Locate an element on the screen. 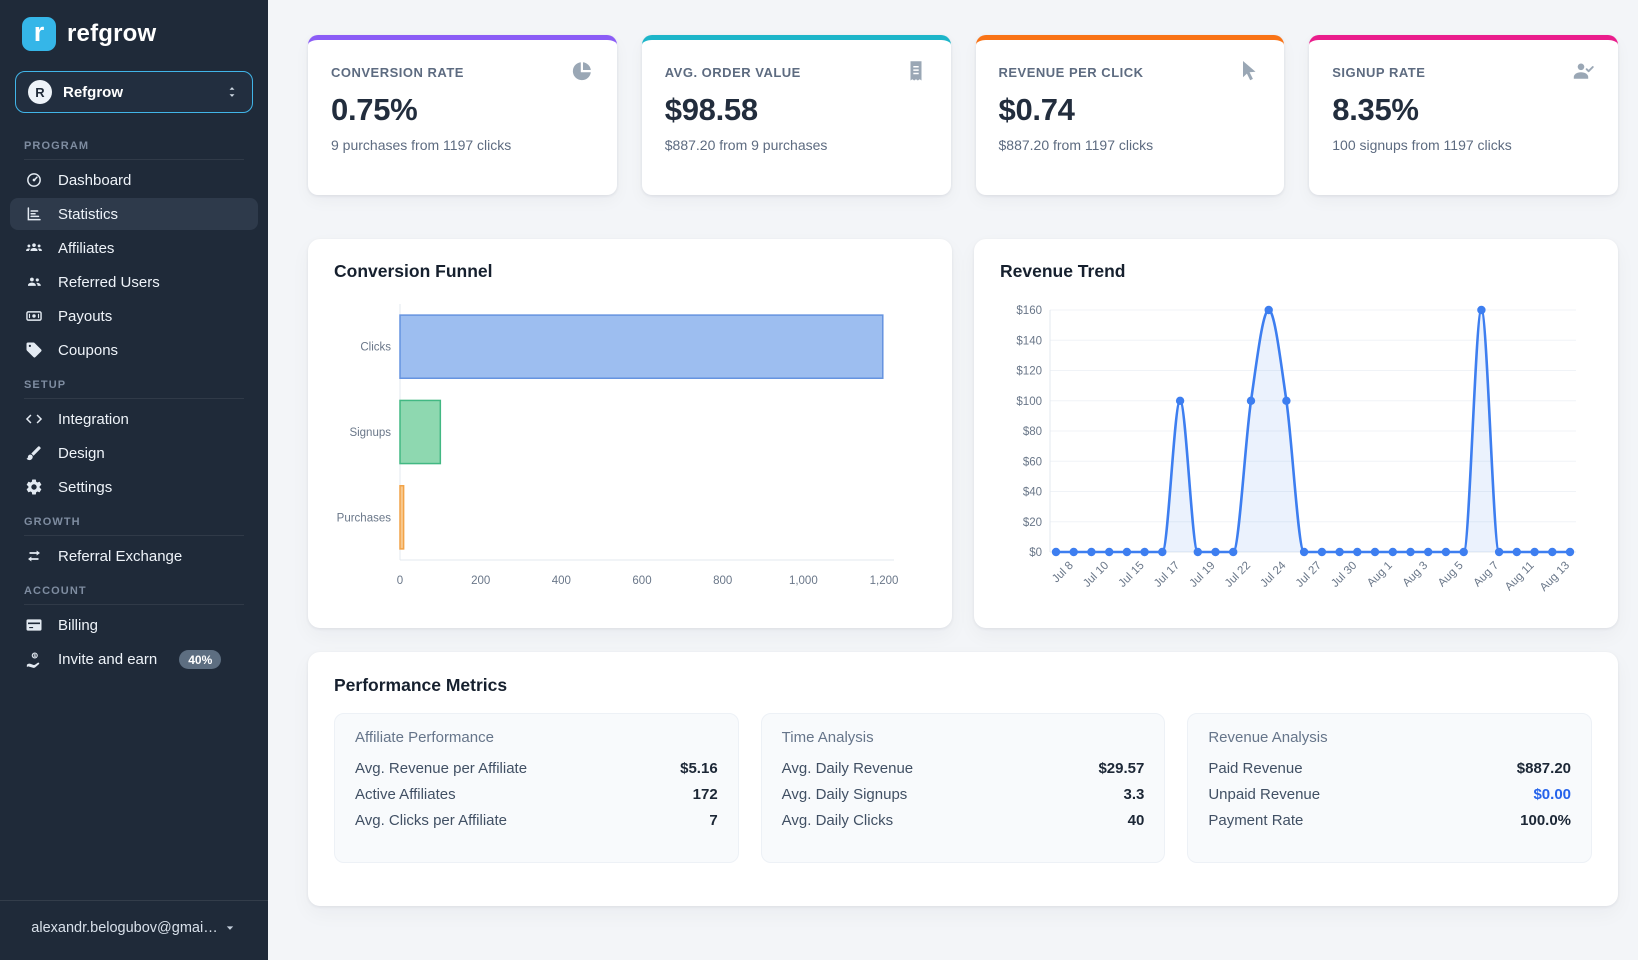 The width and height of the screenshot is (1638, 960). svg-text: 600 is located at coordinates (641, 581).